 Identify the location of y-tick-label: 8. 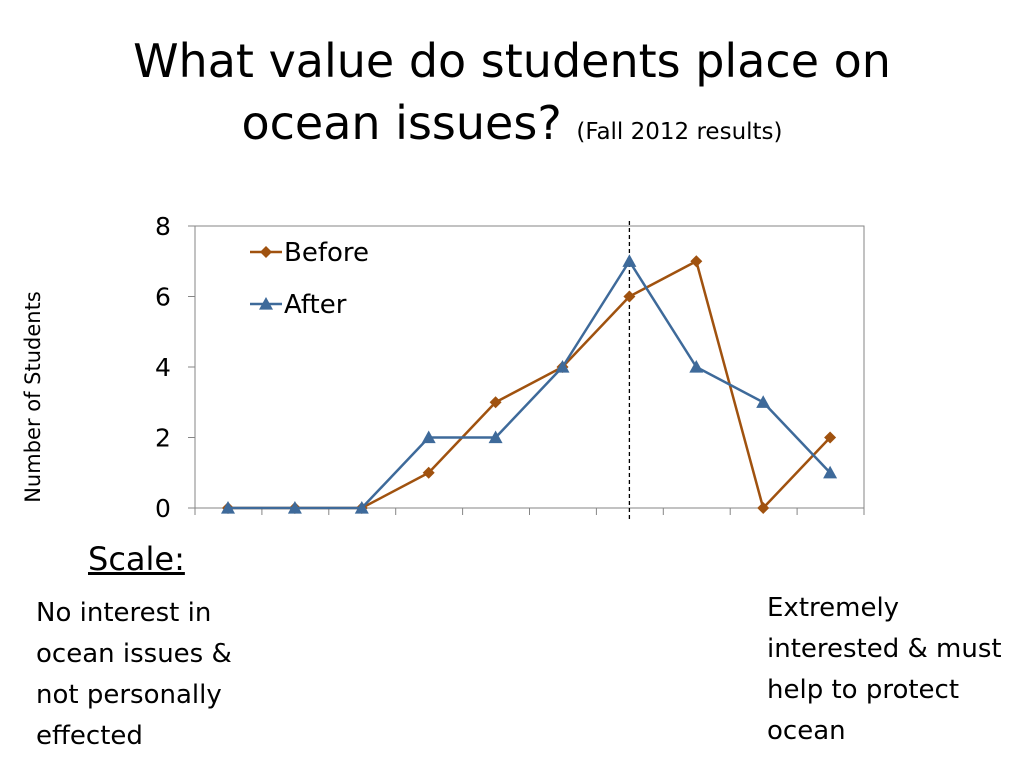
(163, 226).